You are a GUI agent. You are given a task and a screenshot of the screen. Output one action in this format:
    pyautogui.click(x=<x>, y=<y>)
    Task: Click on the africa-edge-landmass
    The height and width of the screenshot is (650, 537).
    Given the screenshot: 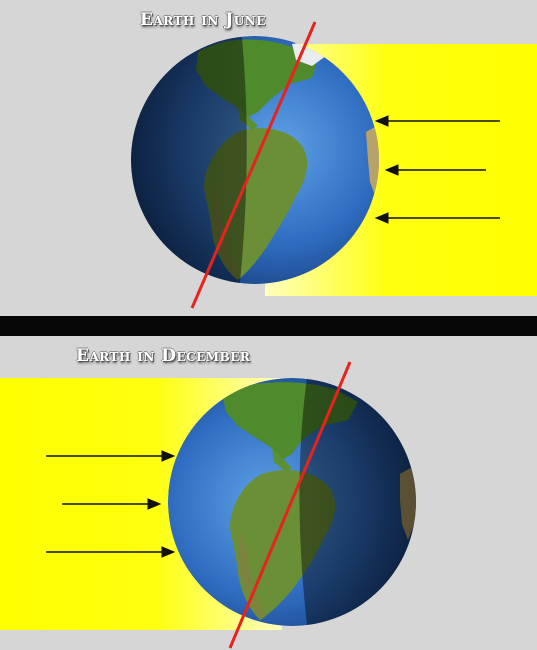 What is the action you would take?
    pyautogui.click(x=372, y=161)
    